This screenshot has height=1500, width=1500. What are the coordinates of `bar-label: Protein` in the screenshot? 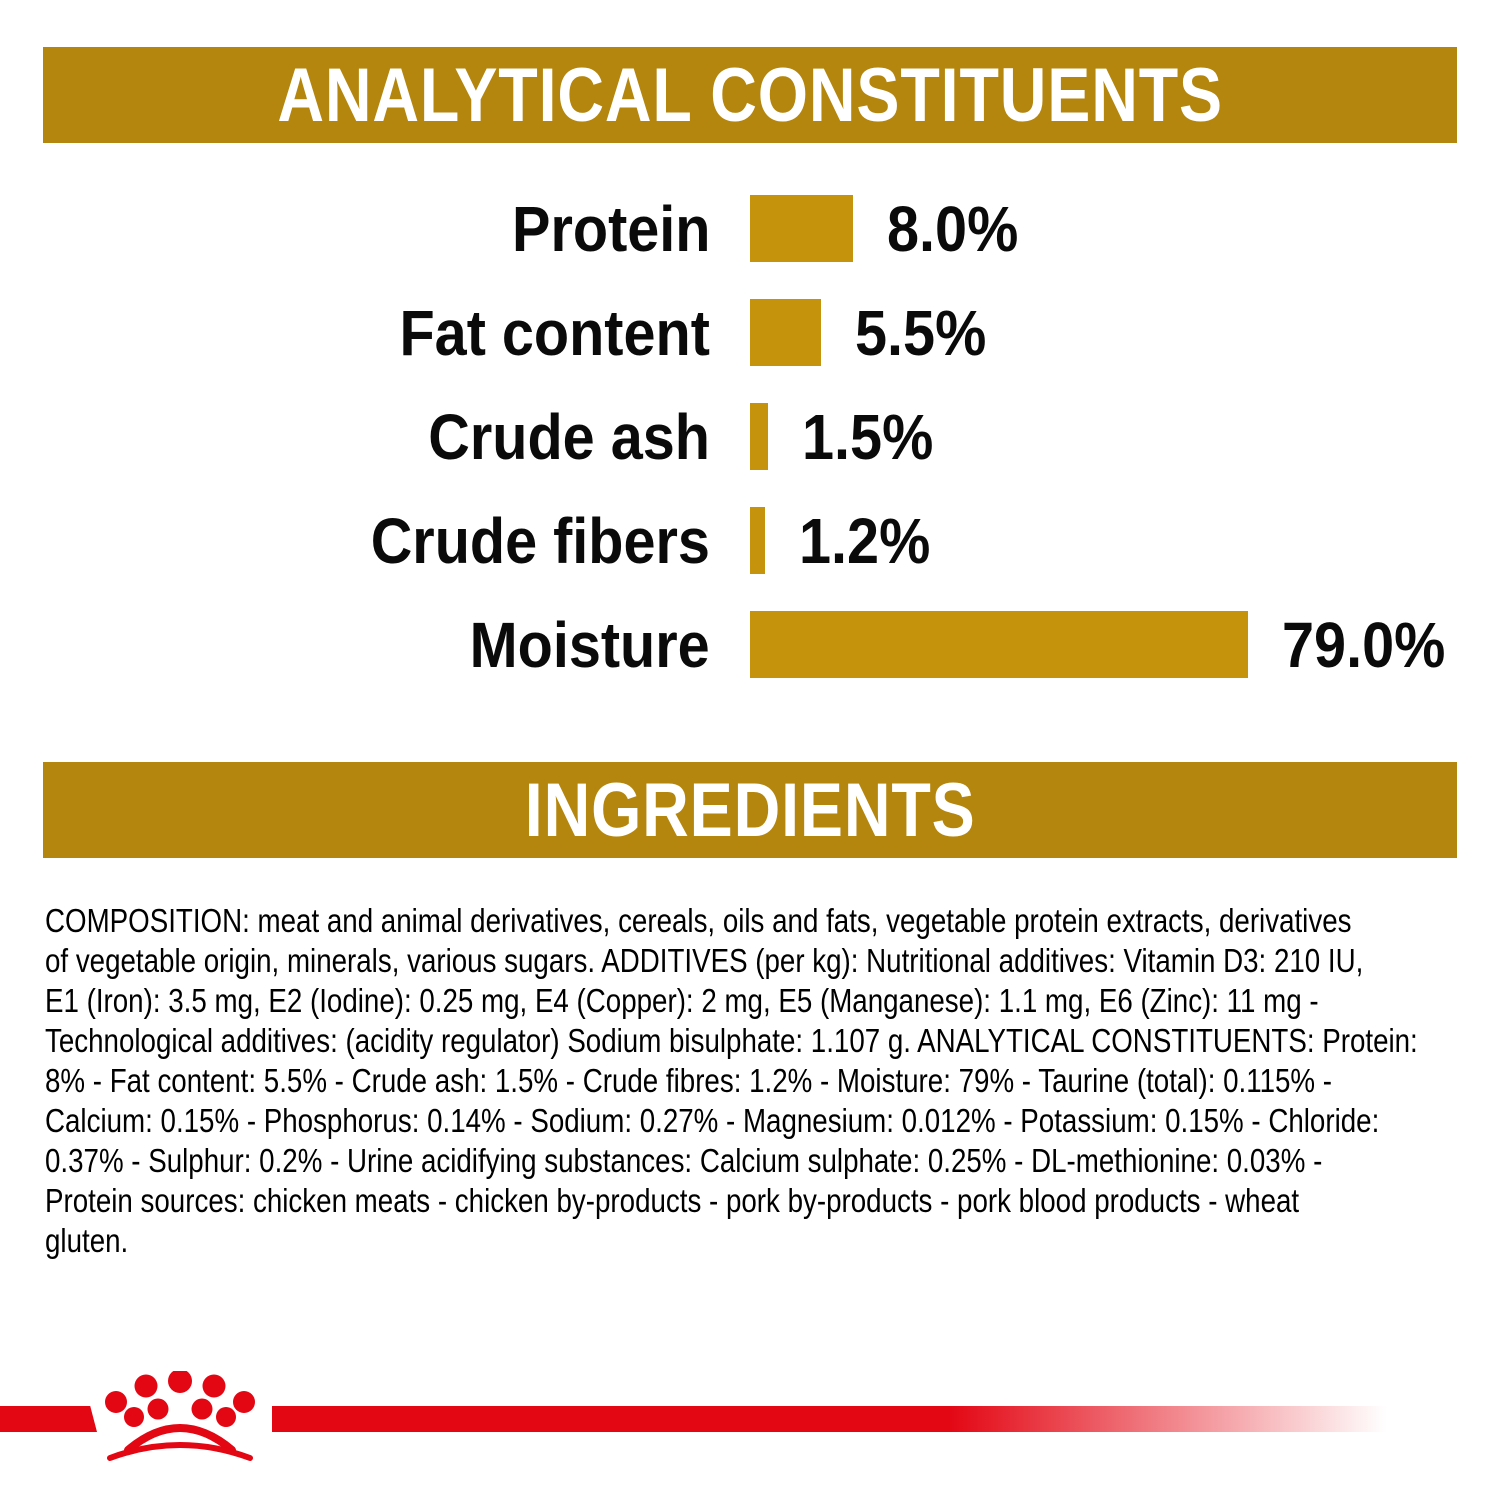 It's located at (610, 228).